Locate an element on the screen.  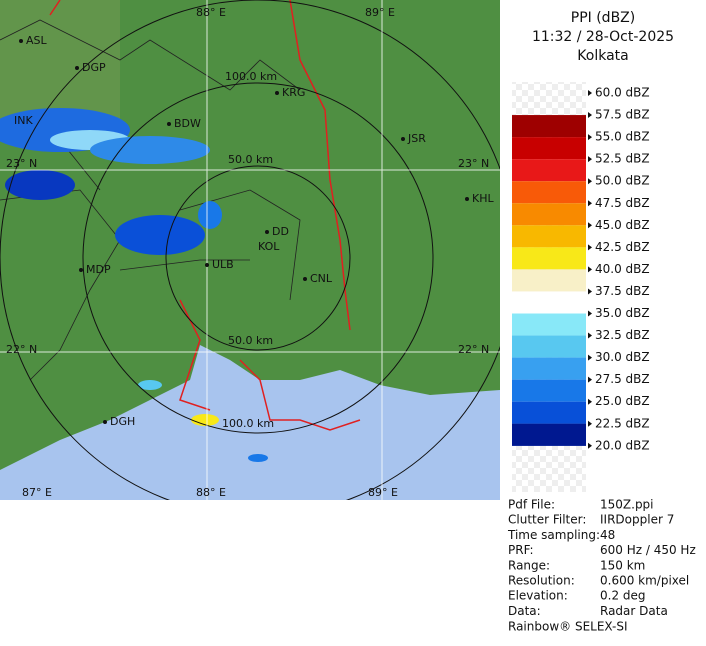
info-value: Radar Data is located at coordinates (634, 611).